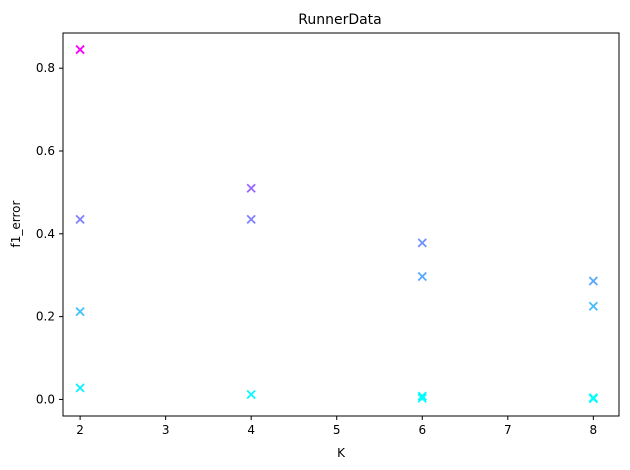  I want to click on x-axis-label: K, so click(341, 453).